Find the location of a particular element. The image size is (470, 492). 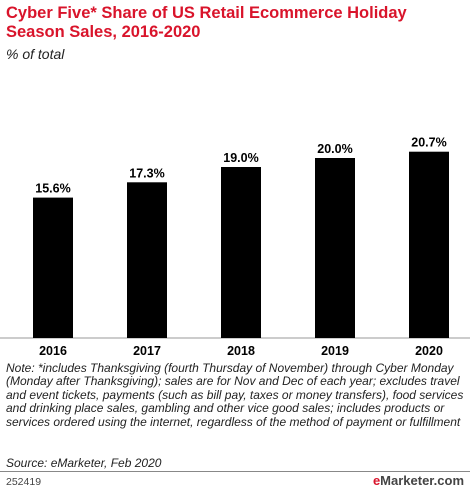

value-label-2018: 19.0% is located at coordinates (240, 158).